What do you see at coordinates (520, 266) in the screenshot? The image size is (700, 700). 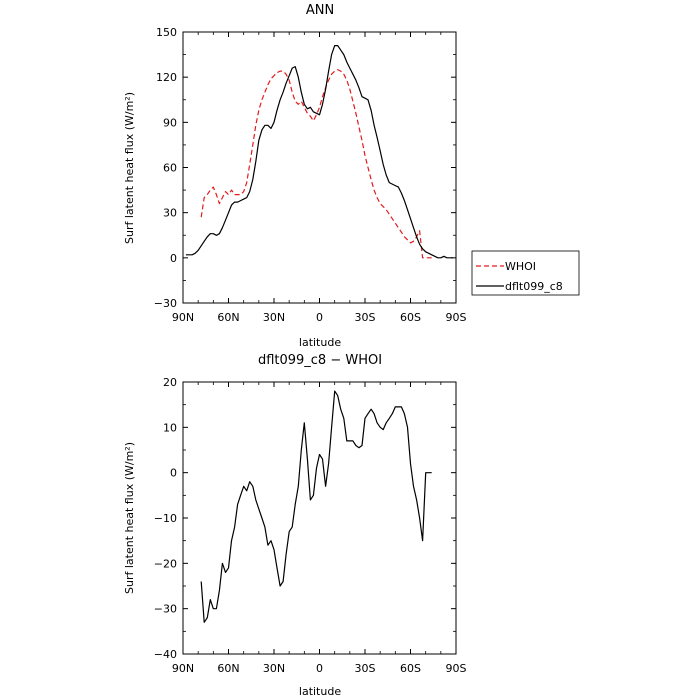 I see `legend-label-whoi: WHOI` at bounding box center [520, 266].